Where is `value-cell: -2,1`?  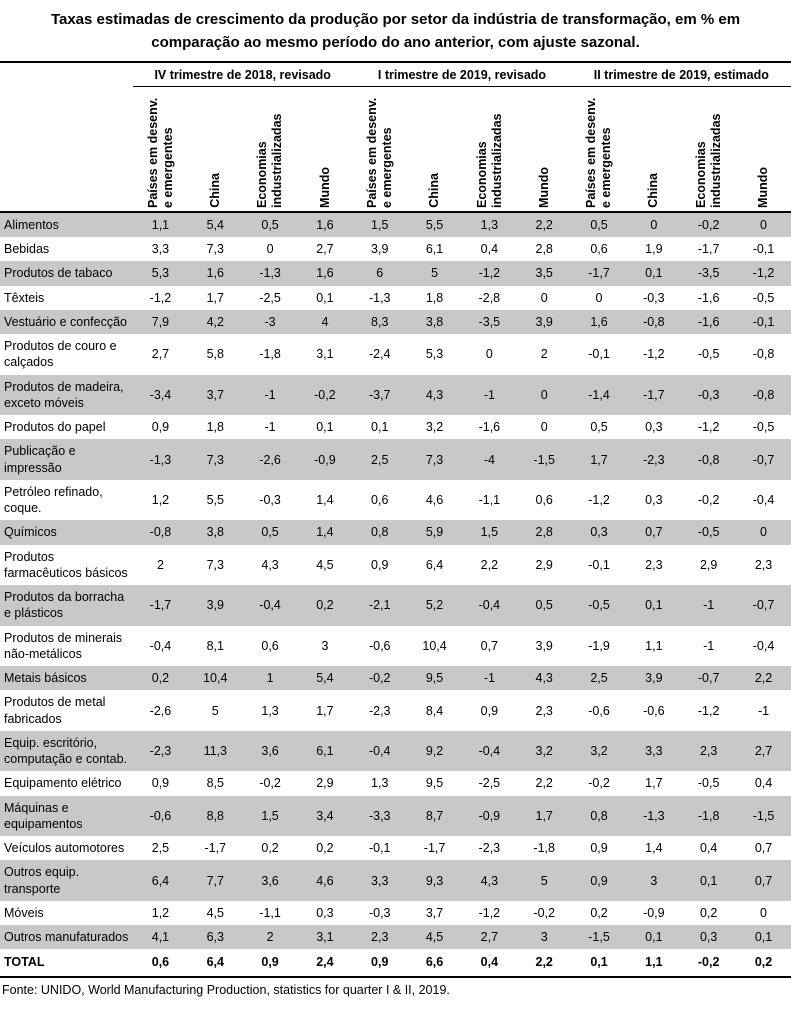 value-cell: -2,1 is located at coordinates (379, 605).